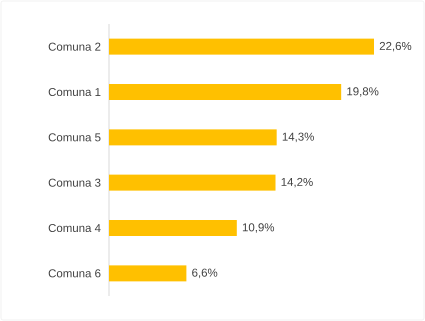 The image size is (425, 321). I want to click on y-tick-label: Comuna 2, so click(74, 46).